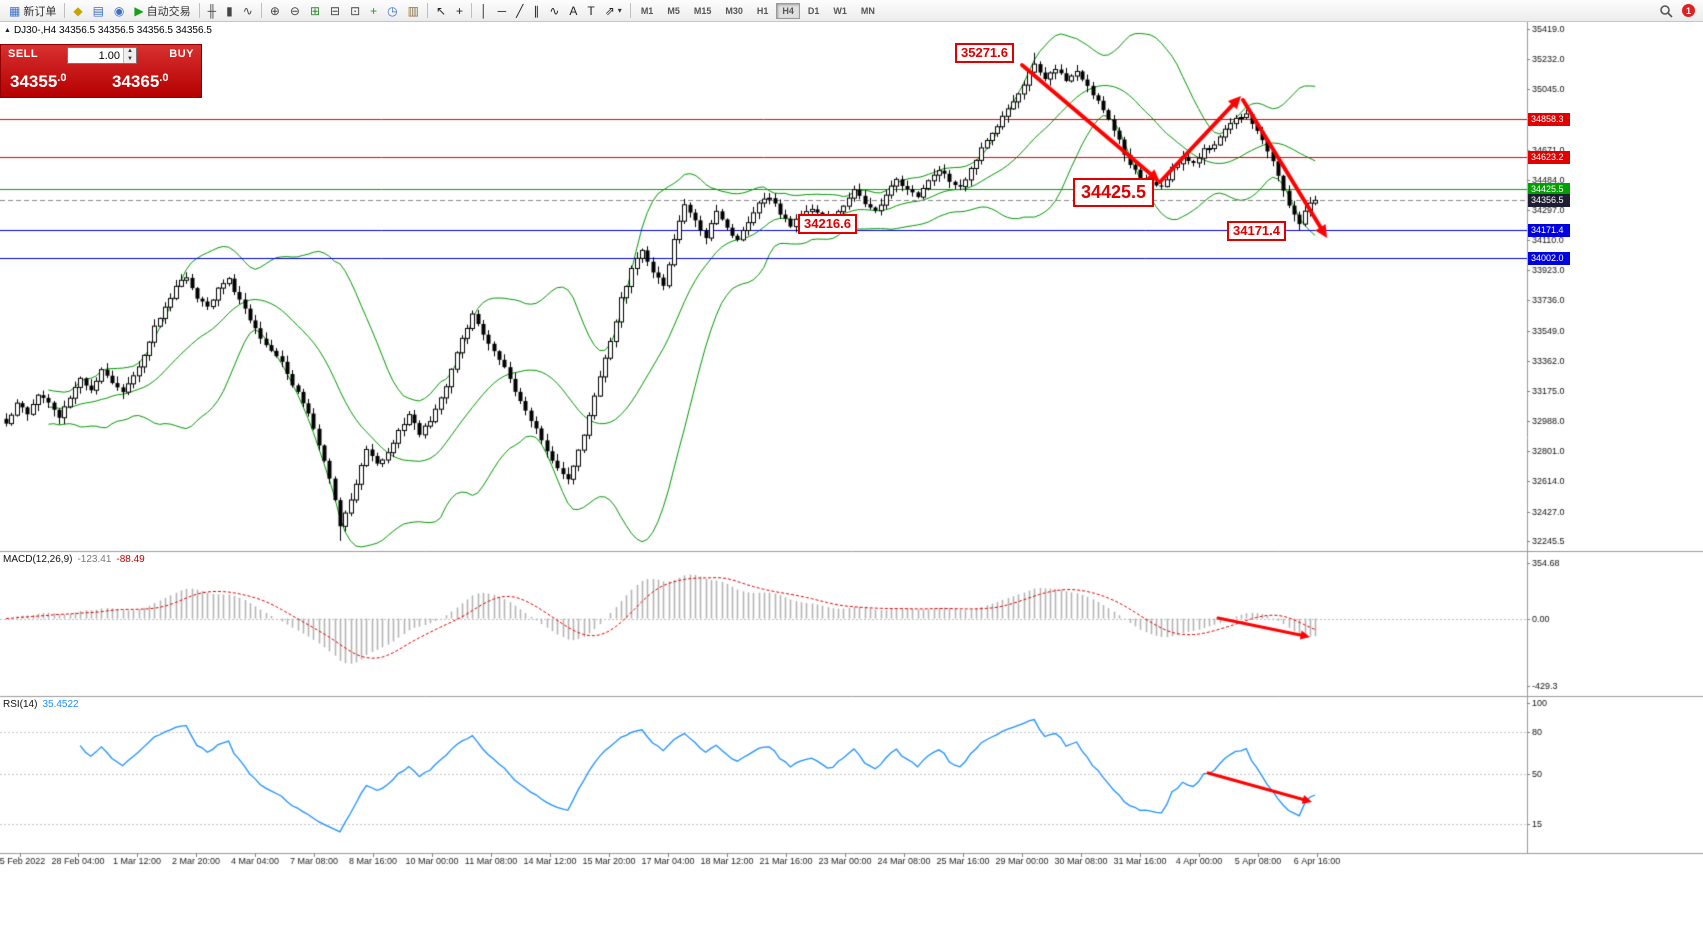 The height and width of the screenshot is (942, 1703). I want to click on autotrading-button: ▶ 自动交易, so click(162, 11).